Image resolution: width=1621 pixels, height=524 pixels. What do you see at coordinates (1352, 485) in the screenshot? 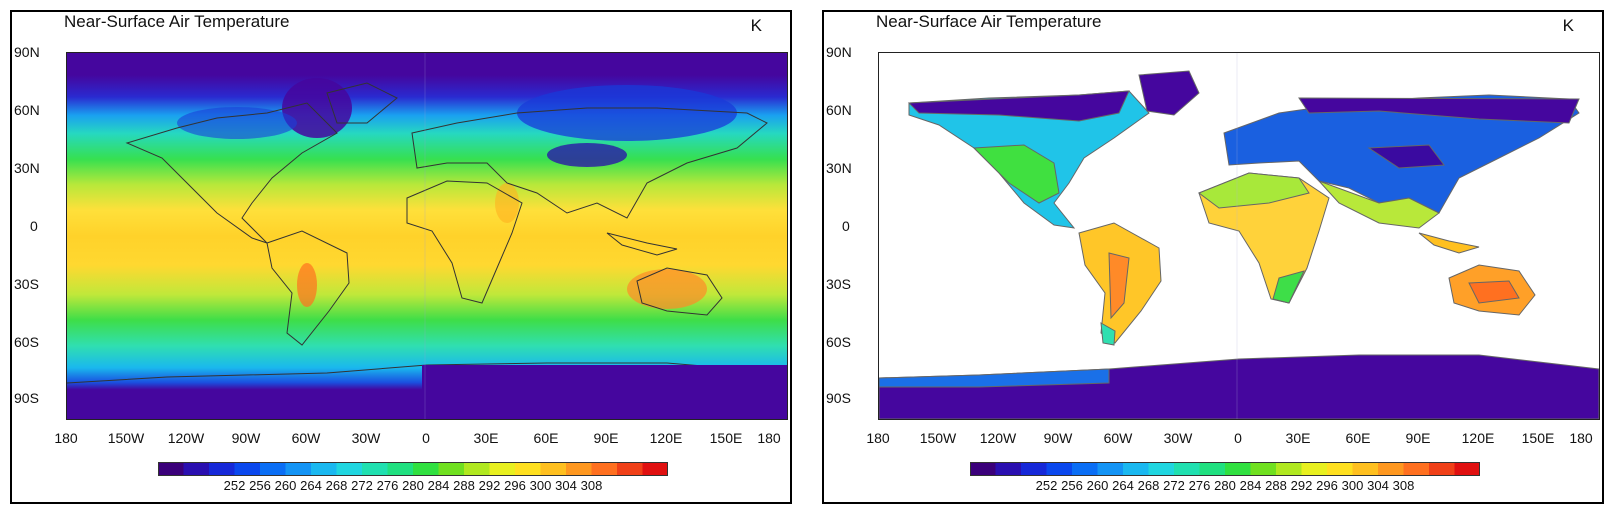
I see `colorbar-tick-label: 300` at bounding box center [1352, 485].